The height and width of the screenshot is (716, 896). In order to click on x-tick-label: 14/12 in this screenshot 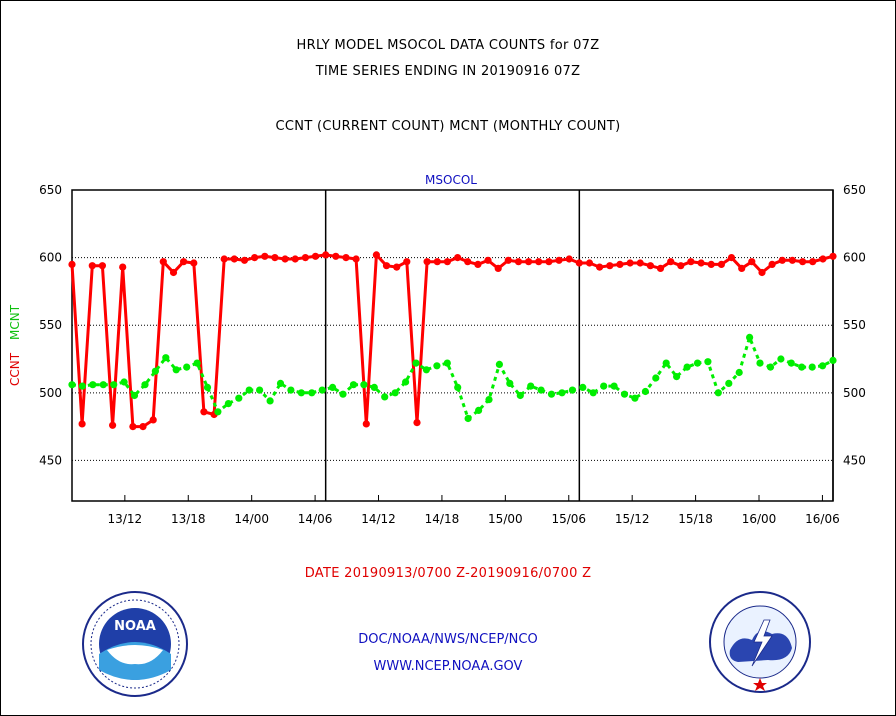, I will do `click(378, 519)`.